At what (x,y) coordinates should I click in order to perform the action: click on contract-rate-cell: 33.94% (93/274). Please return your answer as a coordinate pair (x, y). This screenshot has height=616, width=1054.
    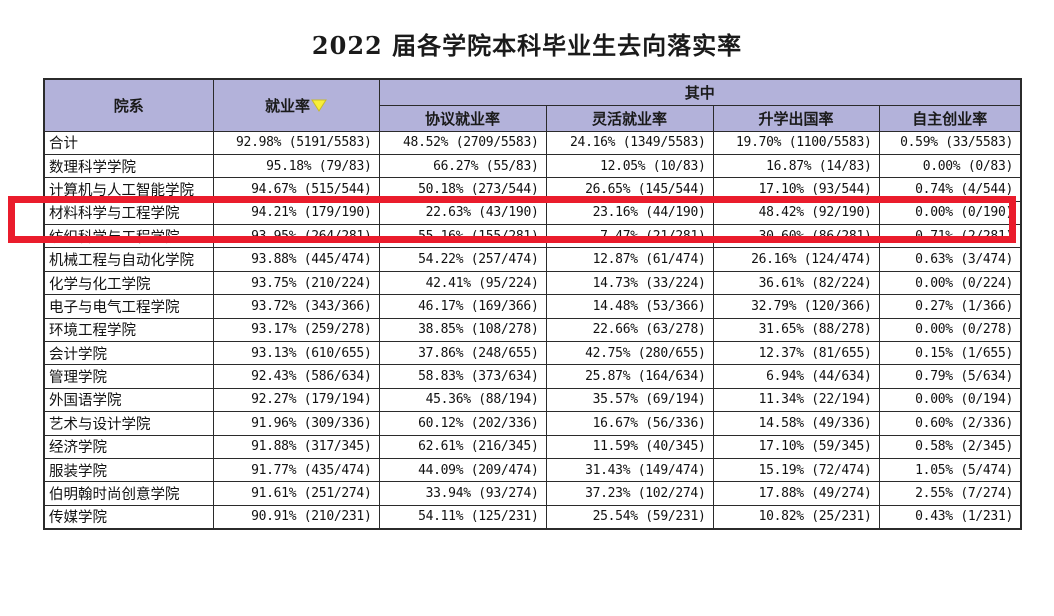
    Looking at the image, I should click on (462, 493).